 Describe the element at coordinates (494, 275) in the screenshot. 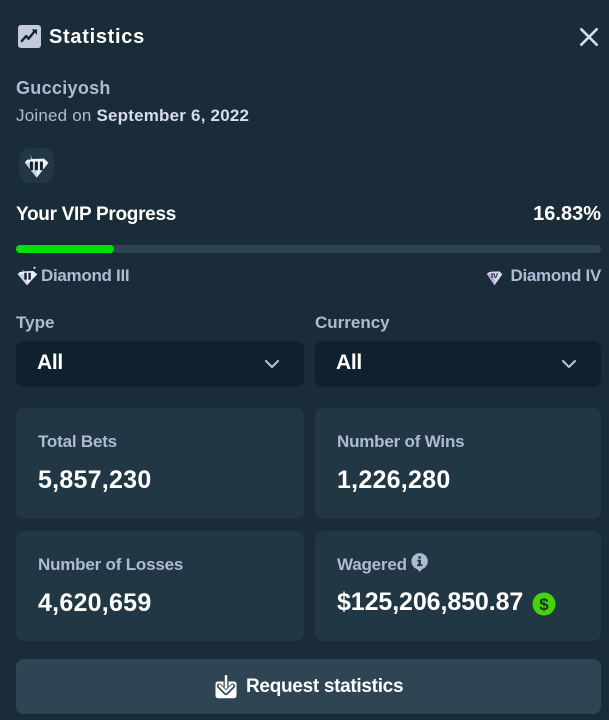

I see `svg-text: IV` at that location.